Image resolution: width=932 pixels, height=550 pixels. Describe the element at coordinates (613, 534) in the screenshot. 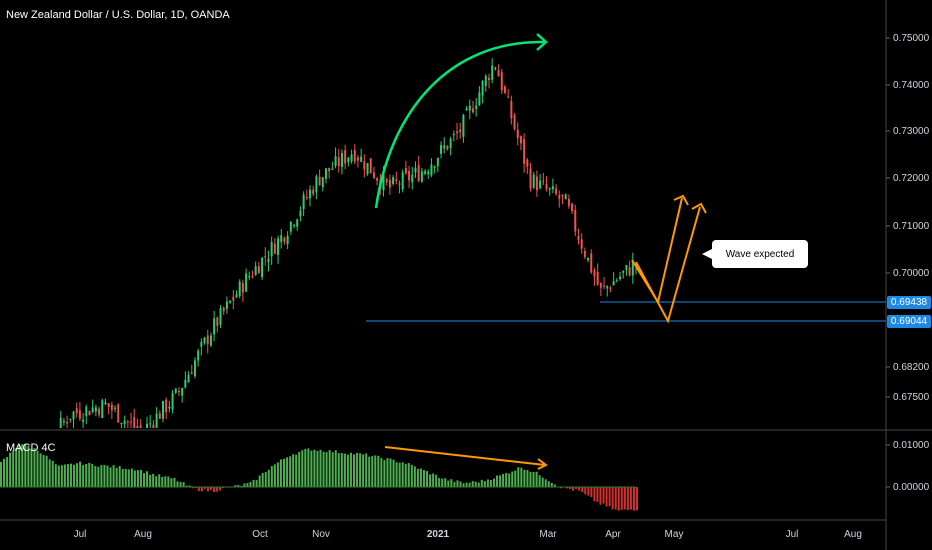

I see `time-tick-label: Apr` at that location.